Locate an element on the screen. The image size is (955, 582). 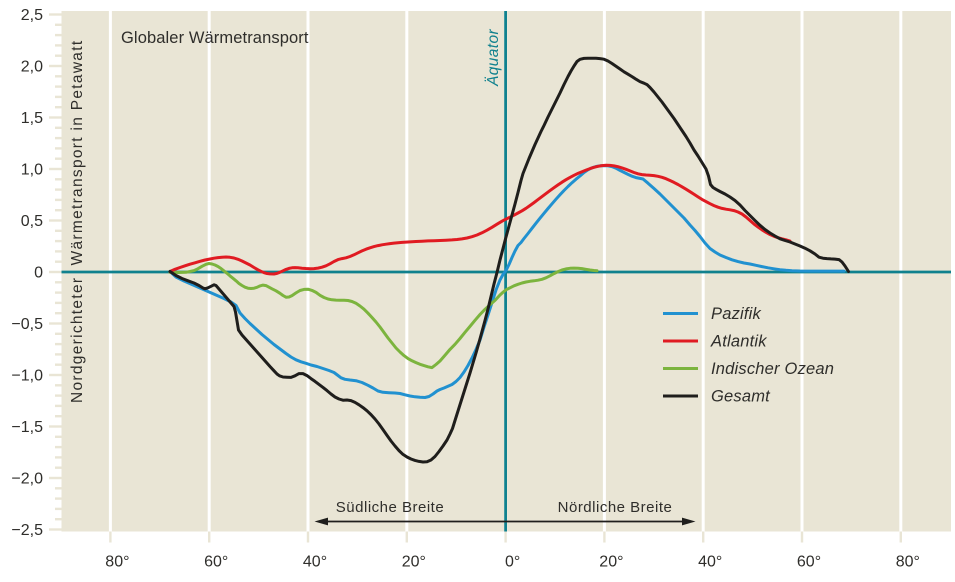
svg-text: 2,0 is located at coordinates (32, 66).